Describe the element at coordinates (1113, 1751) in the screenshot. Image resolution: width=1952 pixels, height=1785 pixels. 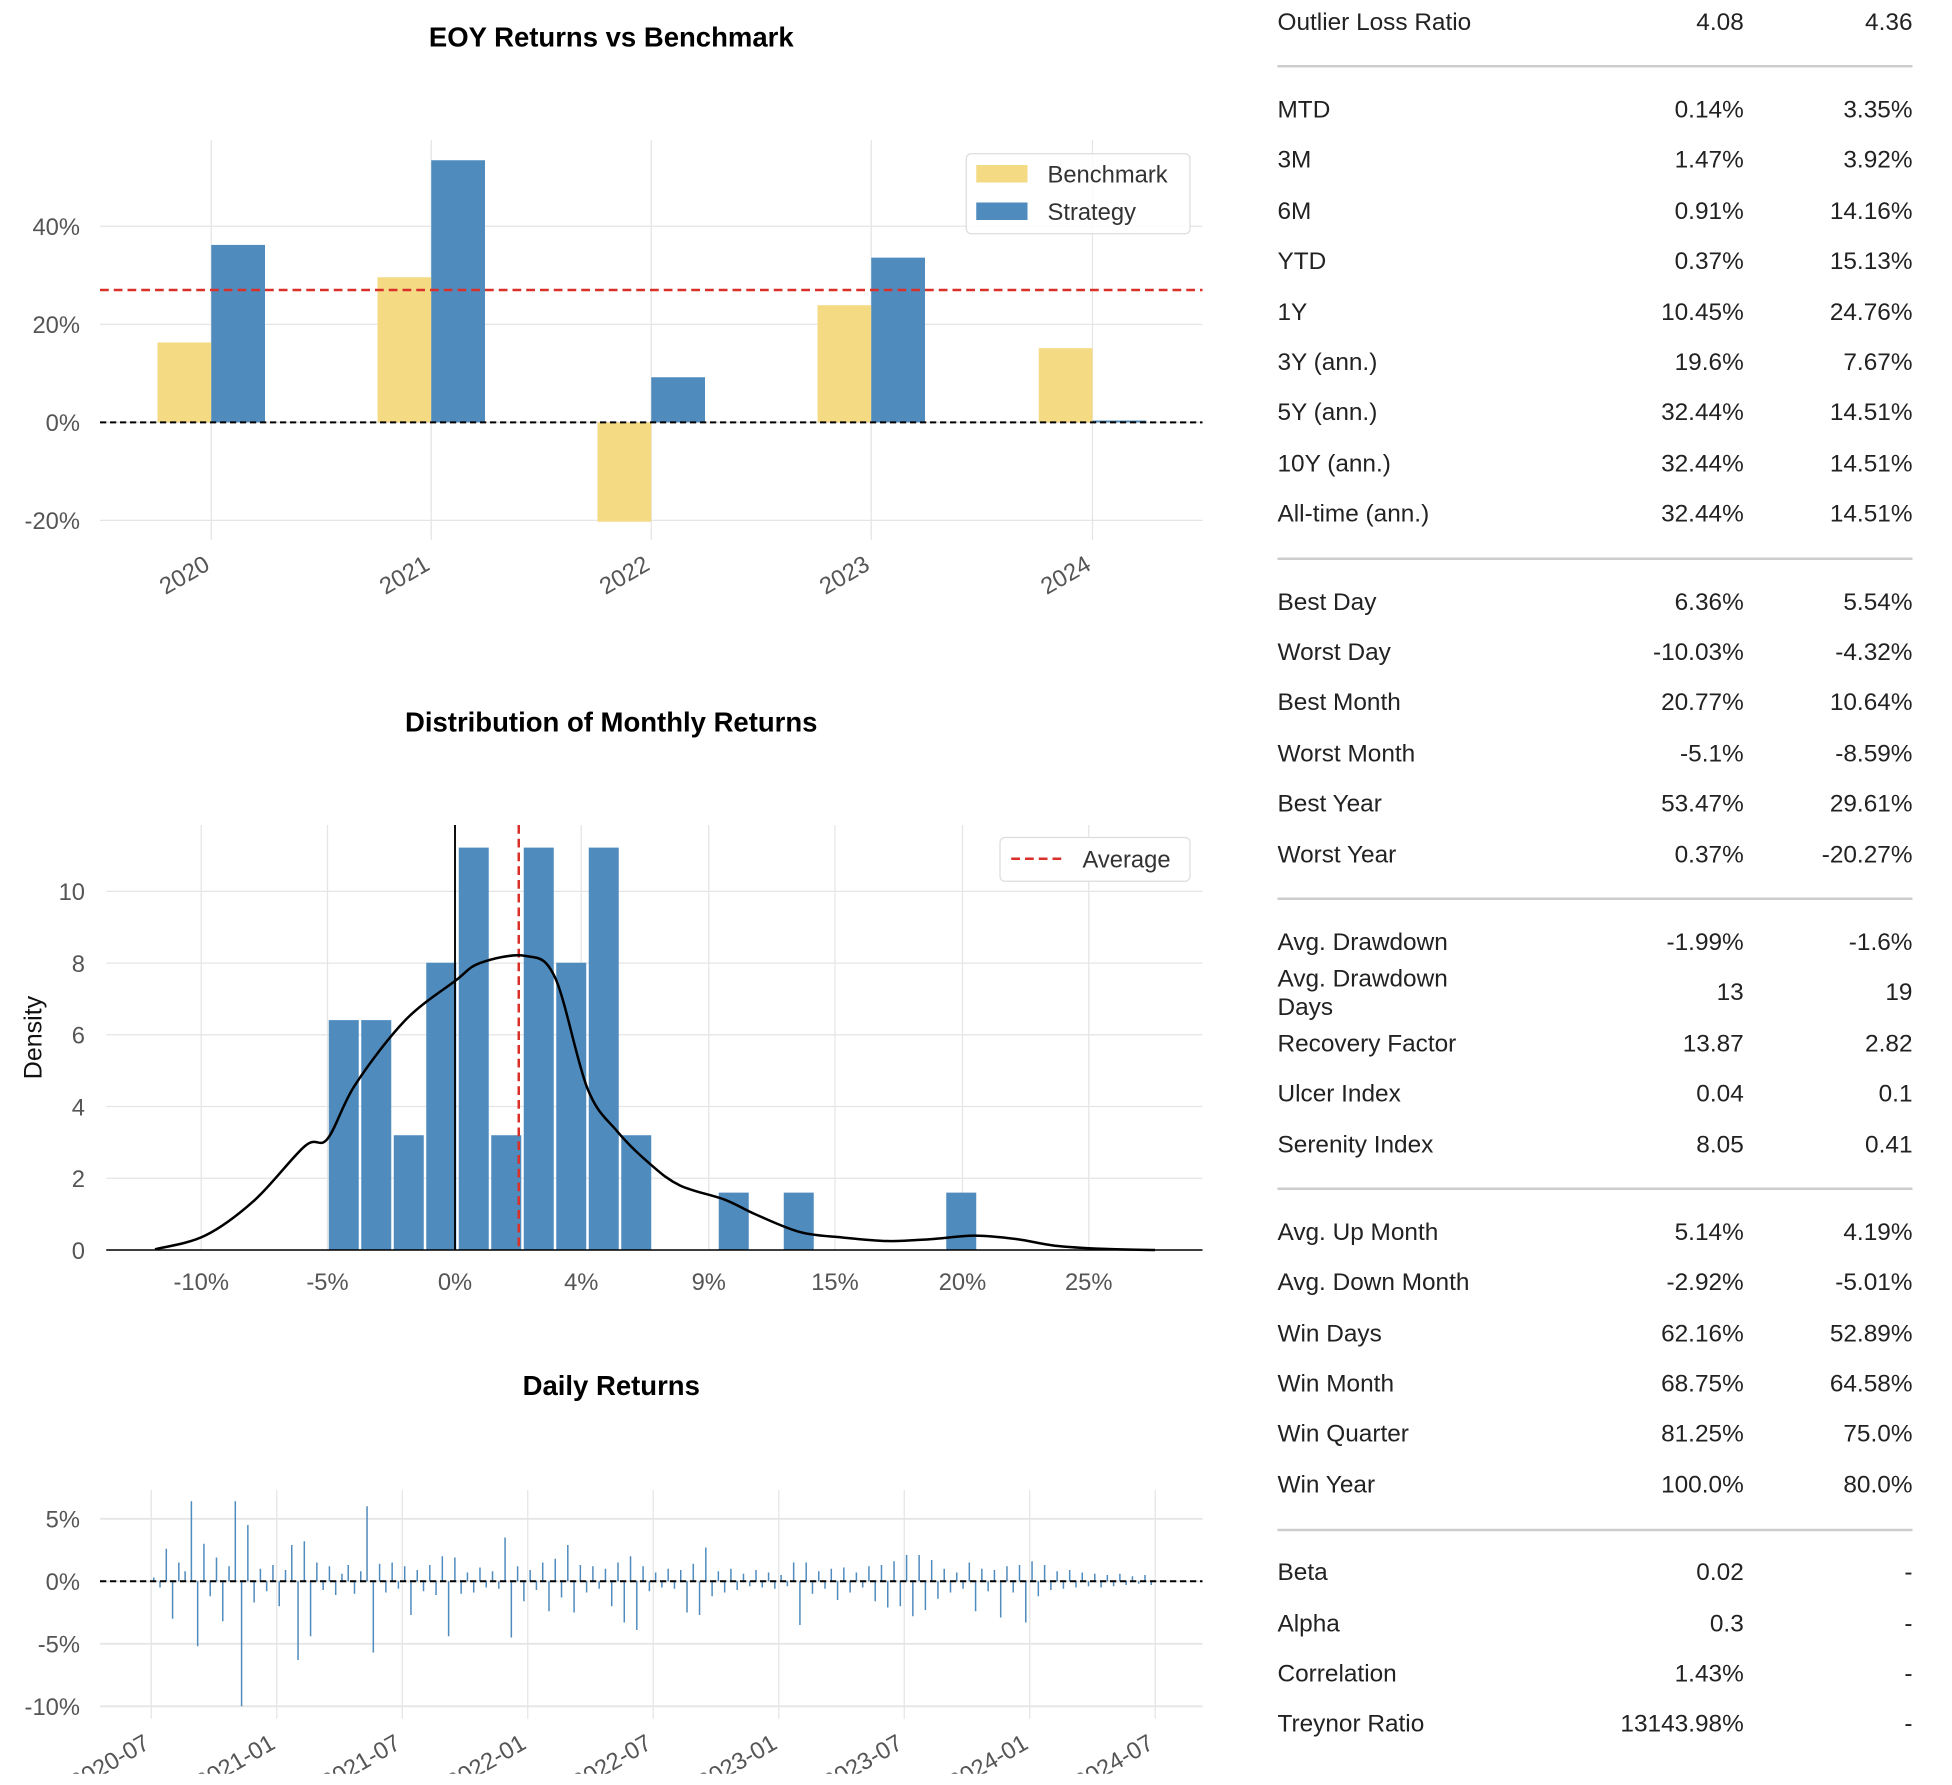
I see `x-tick-label: 2024-07` at that location.